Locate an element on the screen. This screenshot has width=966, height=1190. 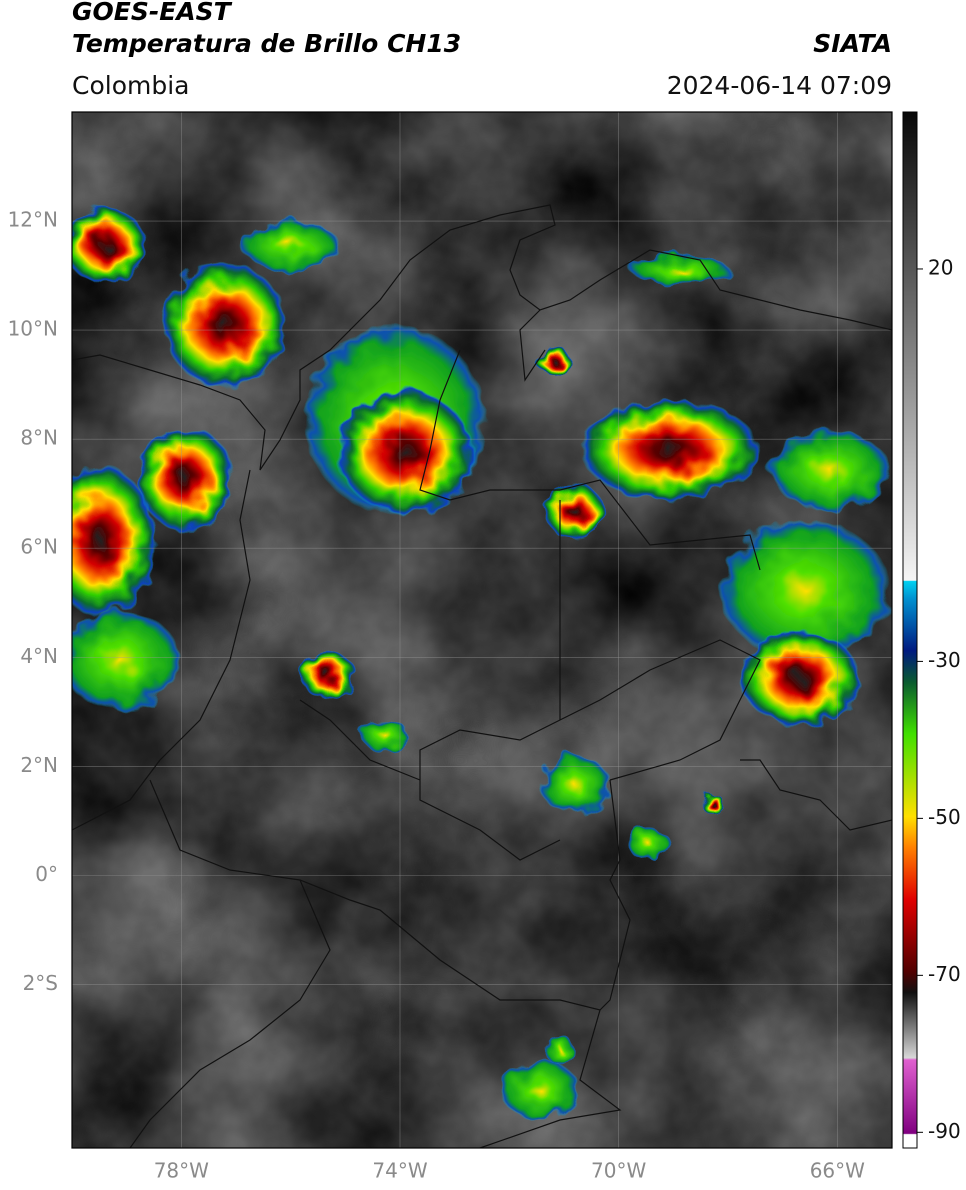
subtitle: Temperatura de Brillo CH13 is located at coordinates (266, 43).